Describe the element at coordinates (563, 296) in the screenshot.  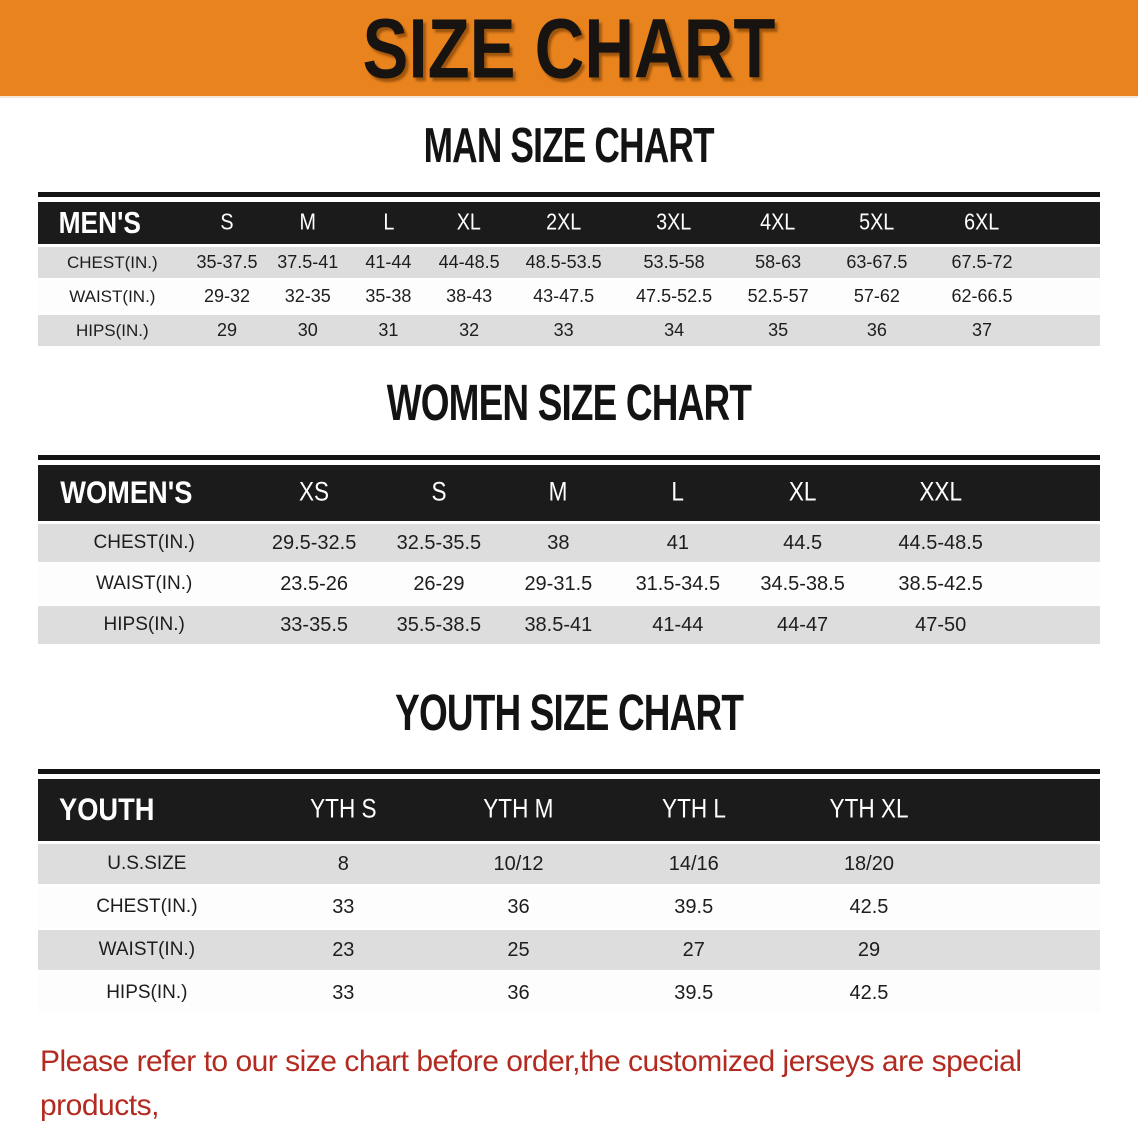
I see `cell: 43-47.5` at that location.